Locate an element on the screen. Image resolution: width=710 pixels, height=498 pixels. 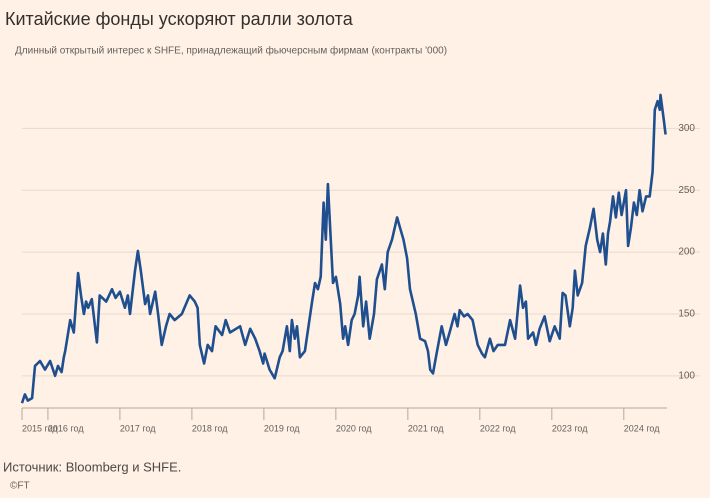
y-tick-label: 150 is located at coordinates (686, 314).